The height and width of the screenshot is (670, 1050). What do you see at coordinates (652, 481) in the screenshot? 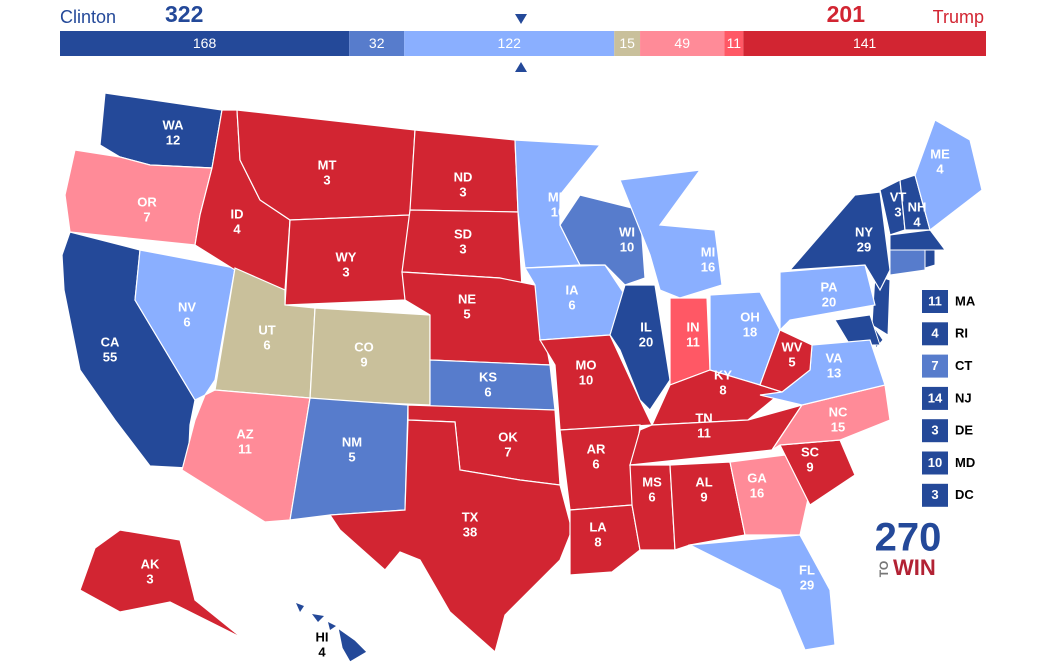
I see `state-abbr: MS` at bounding box center [652, 481].